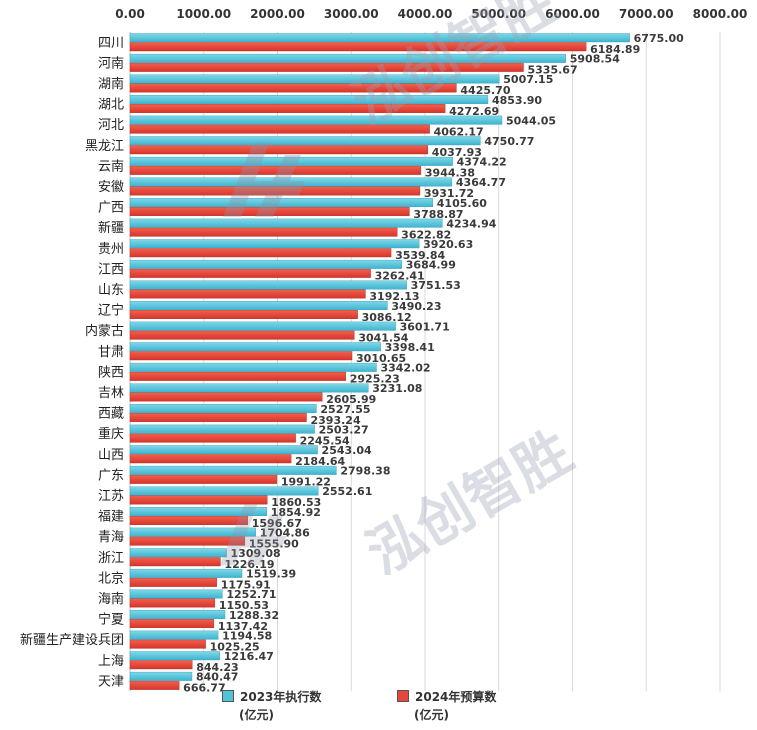 This screenshot has width=757, height=730. What do you see at coordinates (450, 173) in the screenshot?
I see `value-label-2024: 3944.38` at bounding box center [450, 173].